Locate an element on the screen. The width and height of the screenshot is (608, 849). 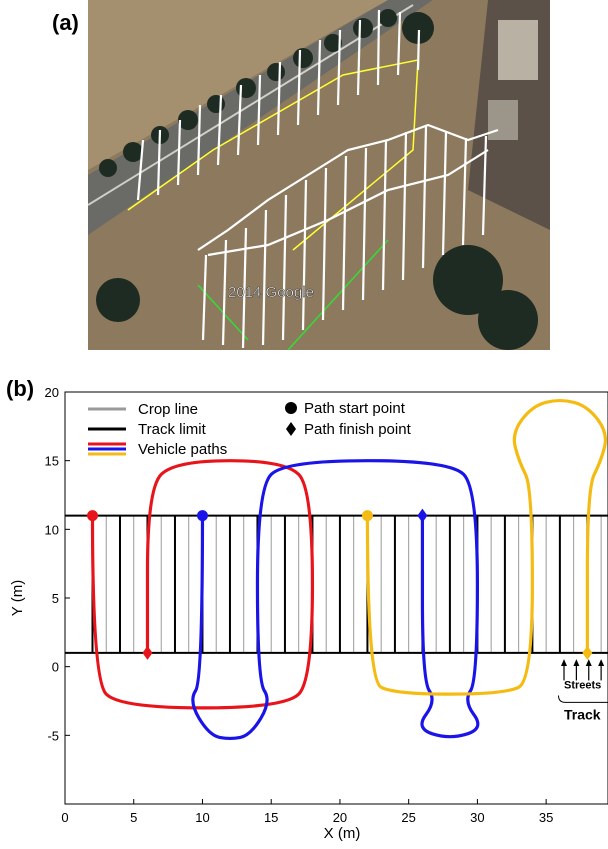
y-axis-label: Y (m) is located at coordinates (17, 598).